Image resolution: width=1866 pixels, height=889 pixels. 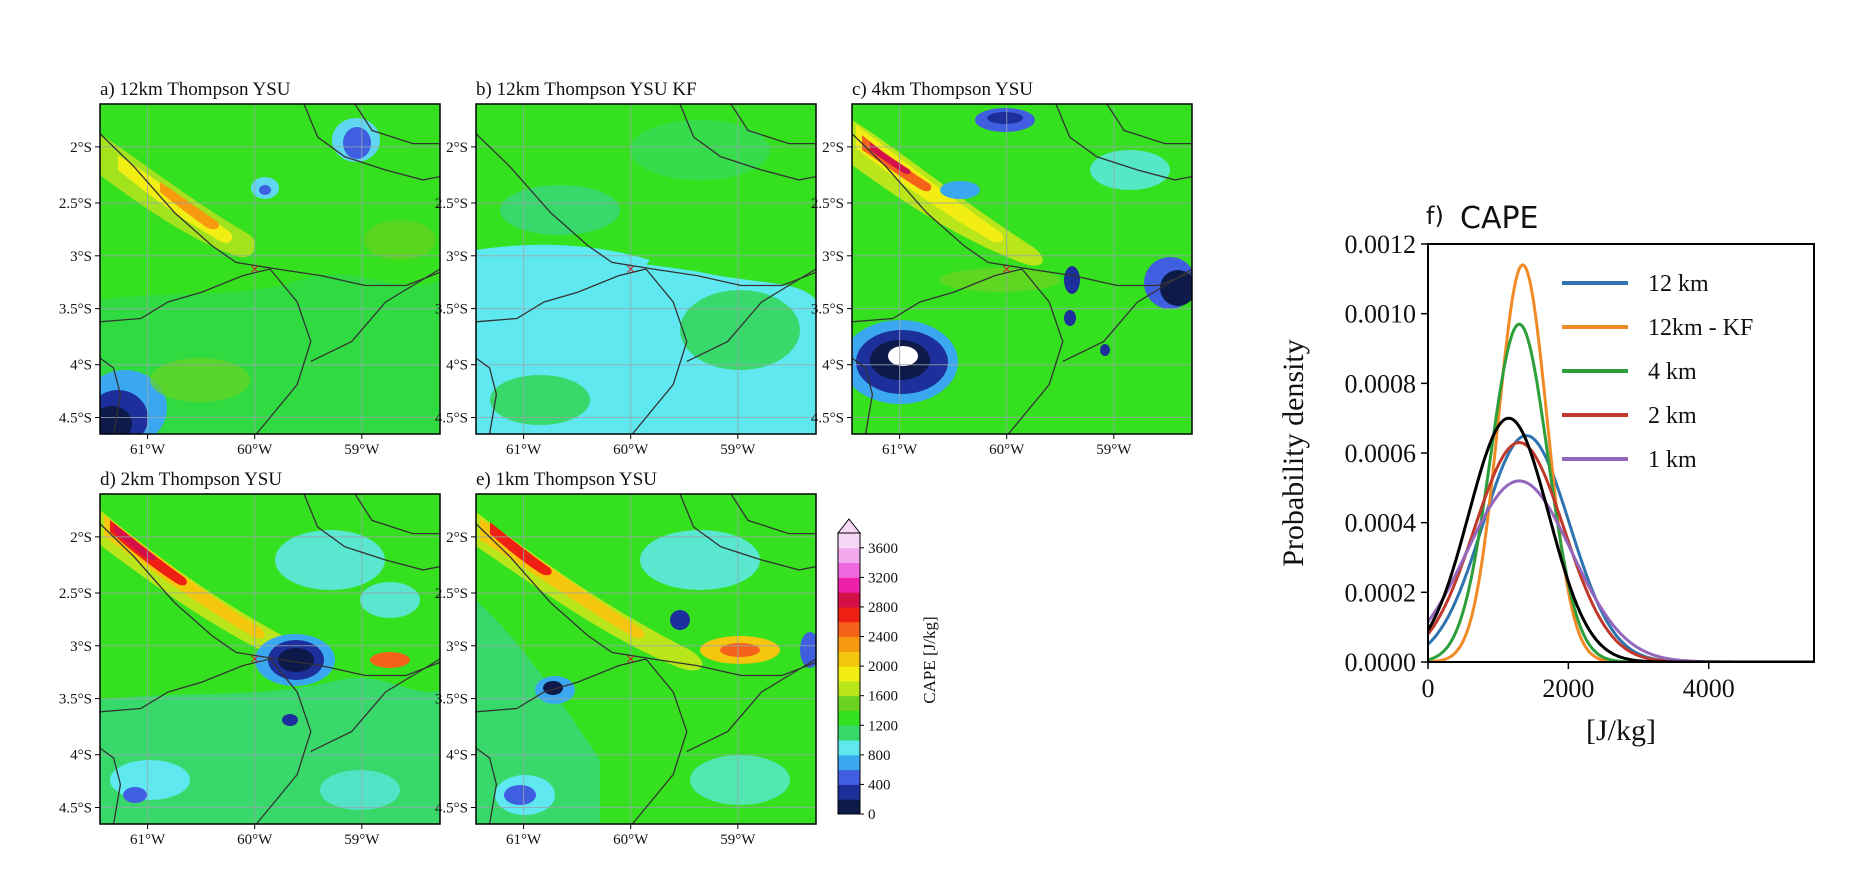 I want to click on map-overlay-d: ×, so click(x=270, y=659).